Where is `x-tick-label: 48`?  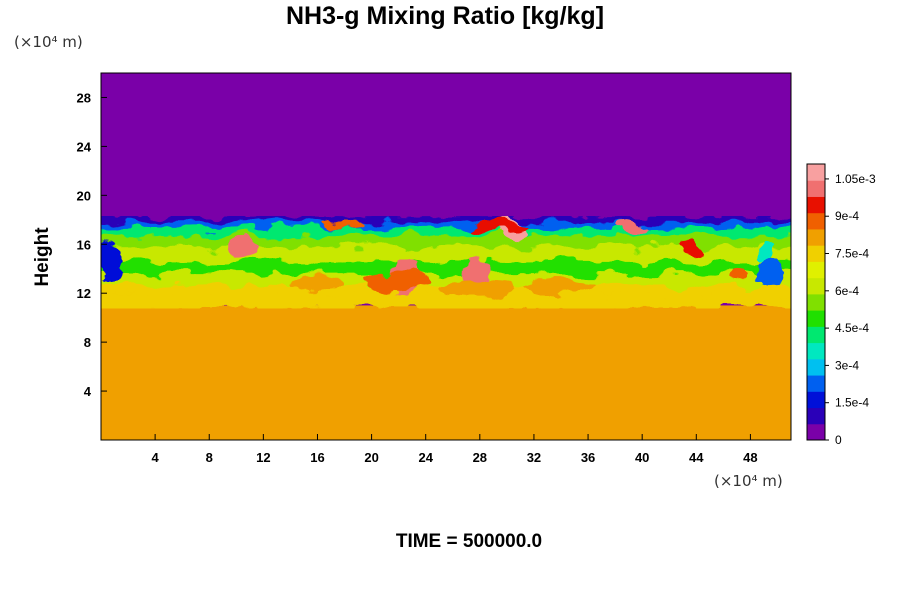 x-tick-label: 48 is located at coordinates (750, 457).